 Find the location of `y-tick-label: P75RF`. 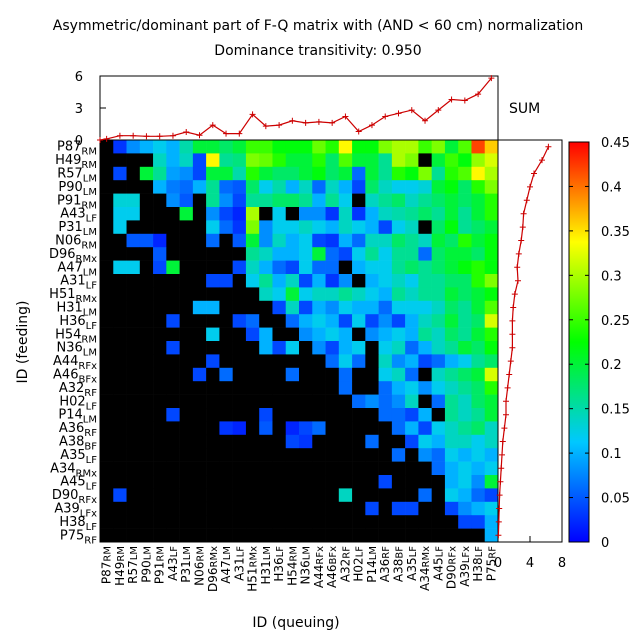

y-tick-label: P75RF is located at coordinates (78, 537).